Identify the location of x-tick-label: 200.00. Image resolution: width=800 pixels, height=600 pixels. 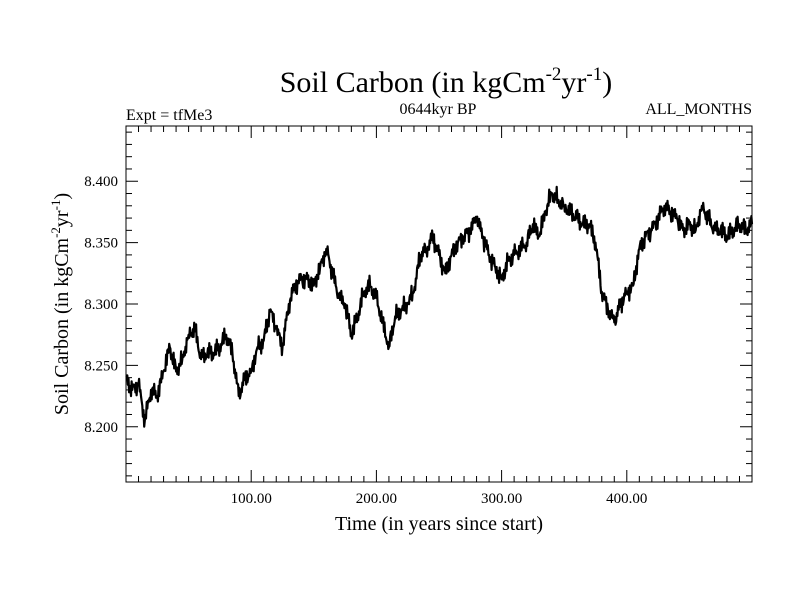
(376, 499).